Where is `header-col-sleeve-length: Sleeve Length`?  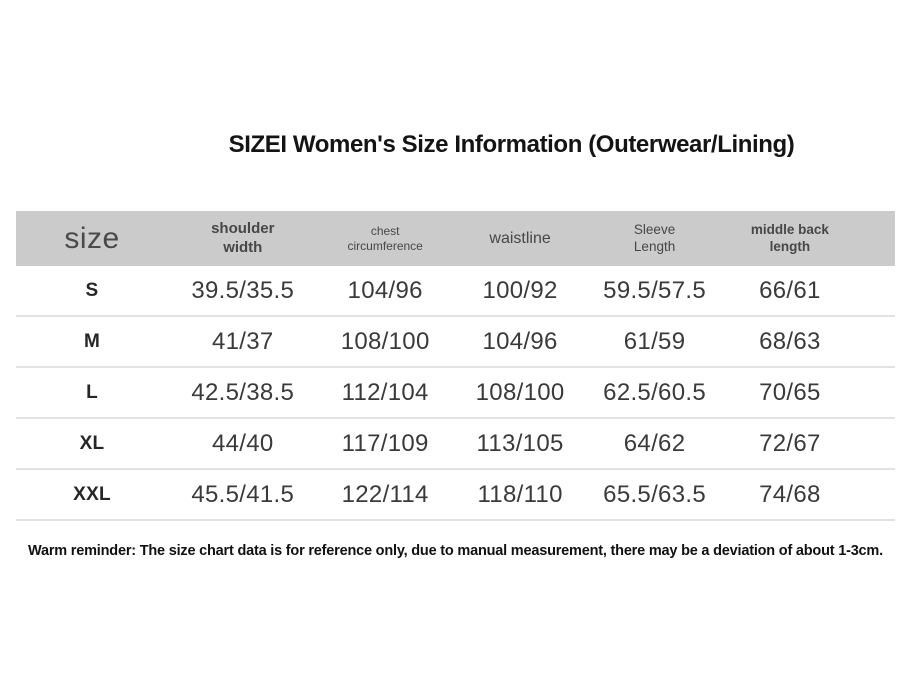
header-col-sleeve-length: Sleeve Length is located at coordinates (654, 239).